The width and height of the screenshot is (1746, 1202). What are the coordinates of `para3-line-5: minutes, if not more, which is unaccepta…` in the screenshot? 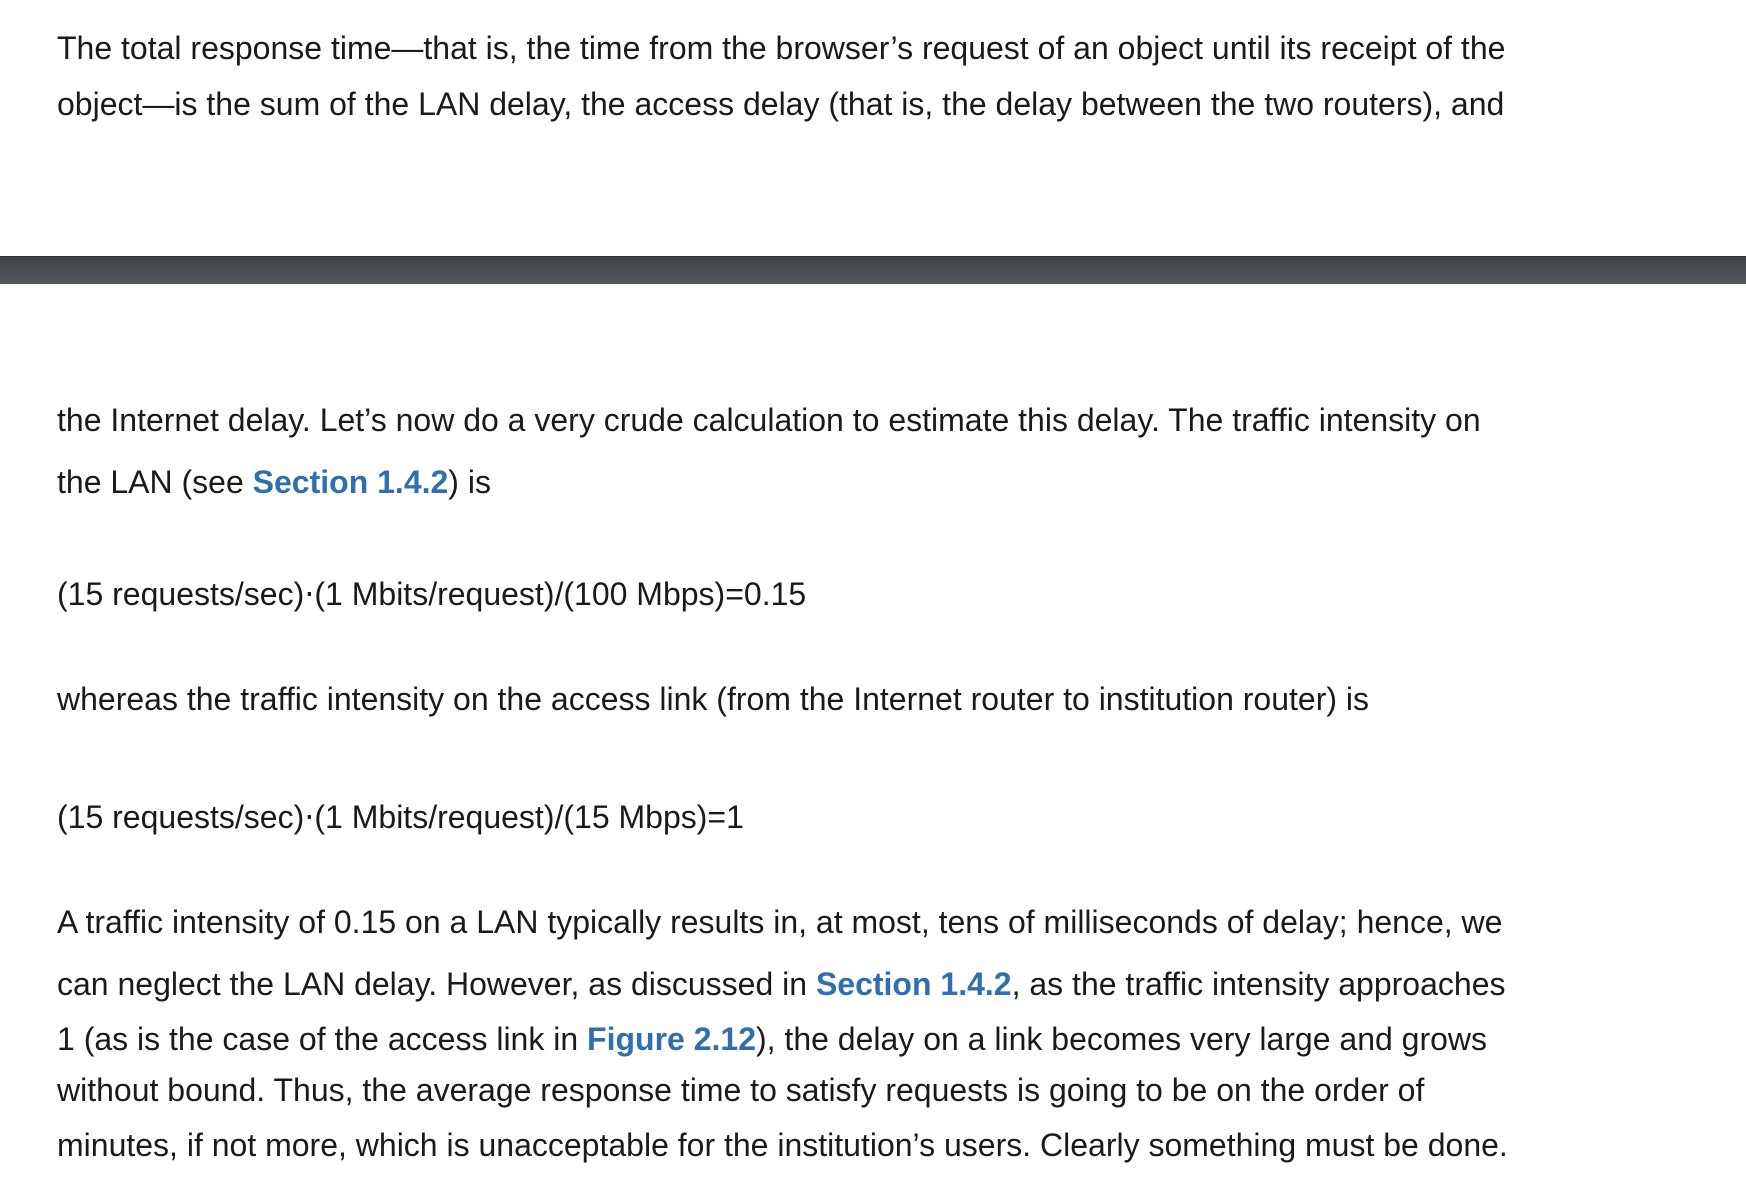 It's located at (782, 1145).